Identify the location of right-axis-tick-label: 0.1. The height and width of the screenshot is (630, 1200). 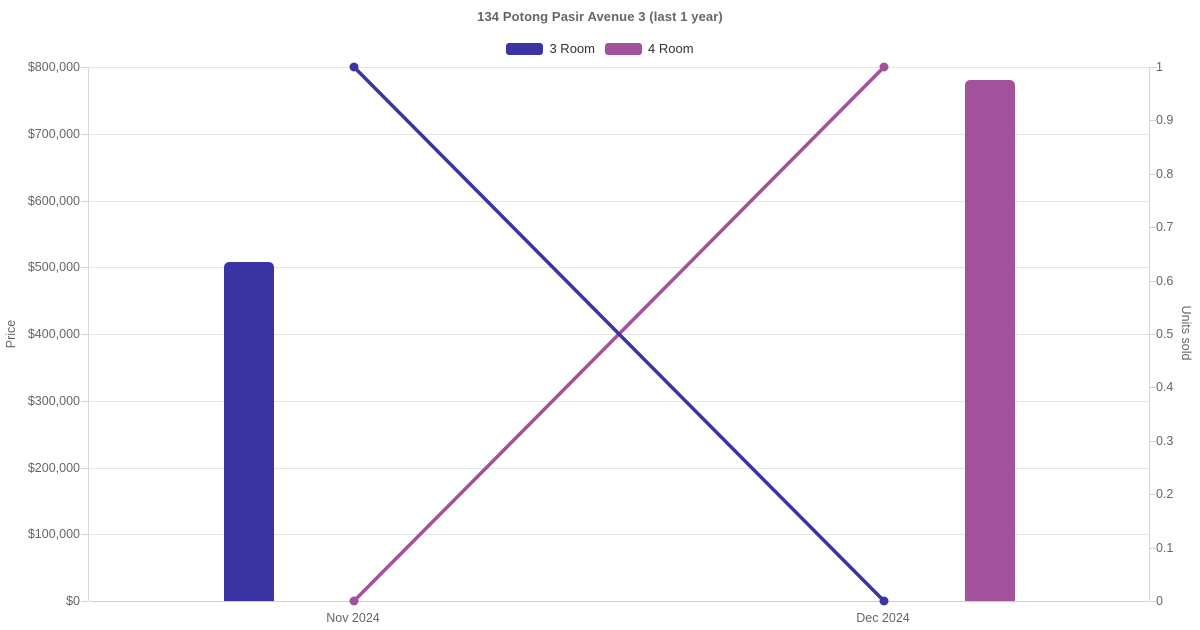
(1165, 548).